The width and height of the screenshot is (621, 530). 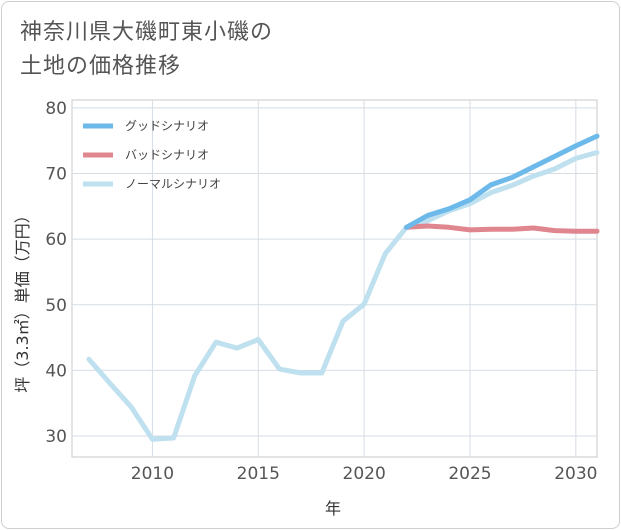 What do you see at coordinates (101, 66) in the screenshot?
I see `title-line-2: 土地の価格推移` at bounding box center [101, 66].